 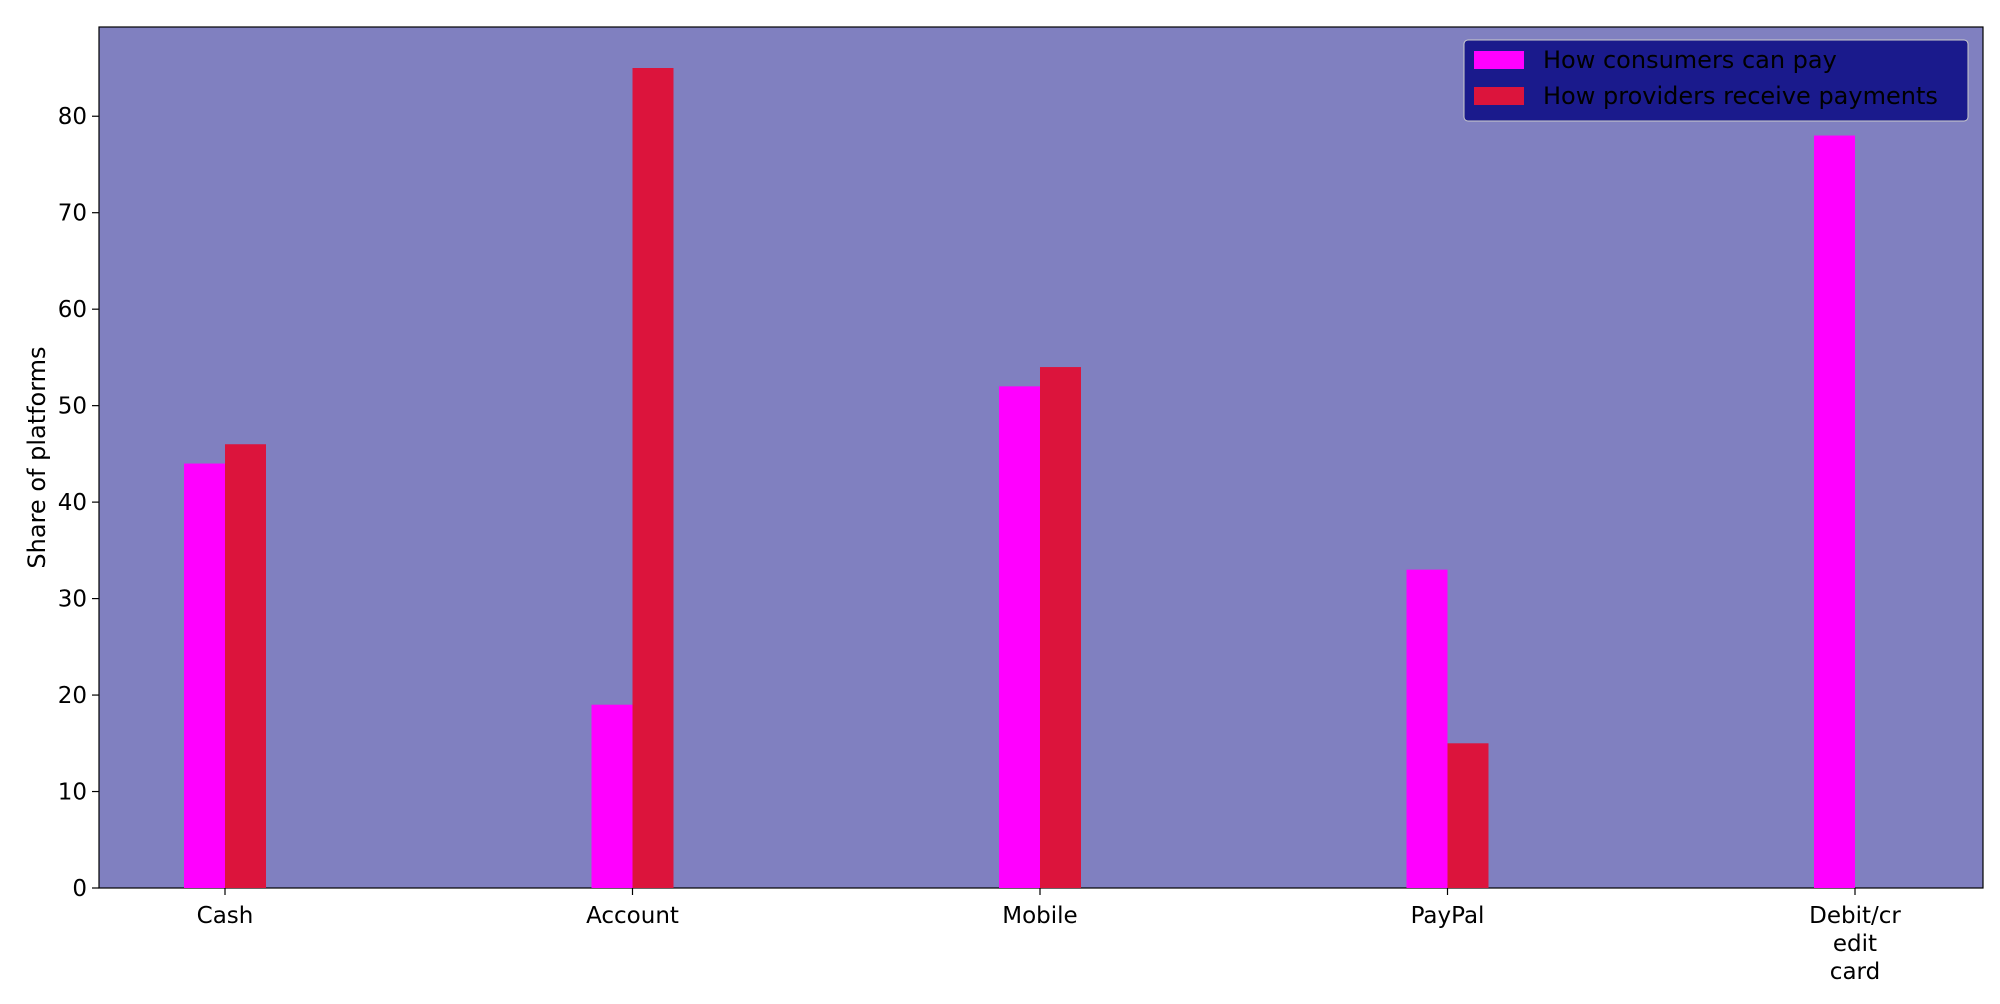 What do you see at coordinates (1049, 936) in the screenshot?
I see `x-axis: Cash Account Mobile PayPal Debit/cr edit card` at bounding box center [1049, 936].